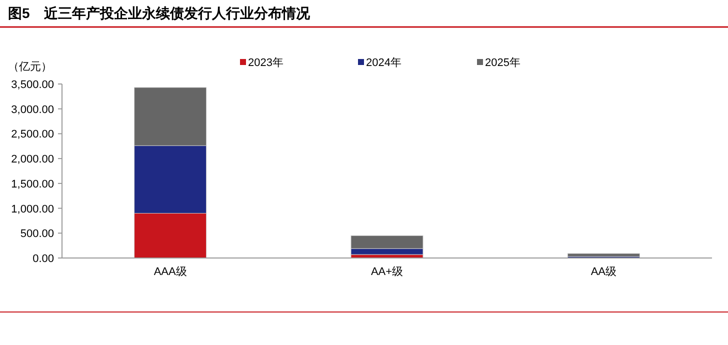  I want to click on x-tick-label: AA+级, so click(387, 272).